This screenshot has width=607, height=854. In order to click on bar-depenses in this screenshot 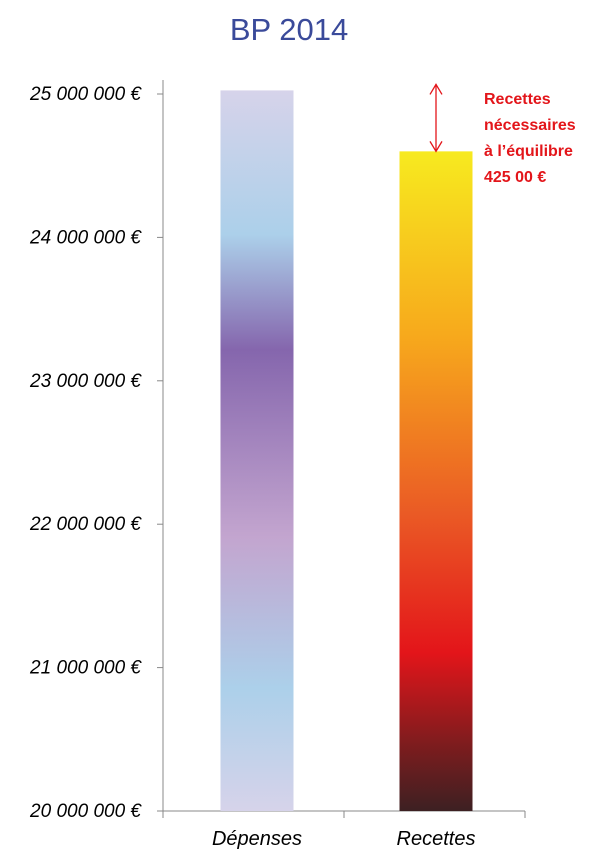, I will do `click(257, 451)`.